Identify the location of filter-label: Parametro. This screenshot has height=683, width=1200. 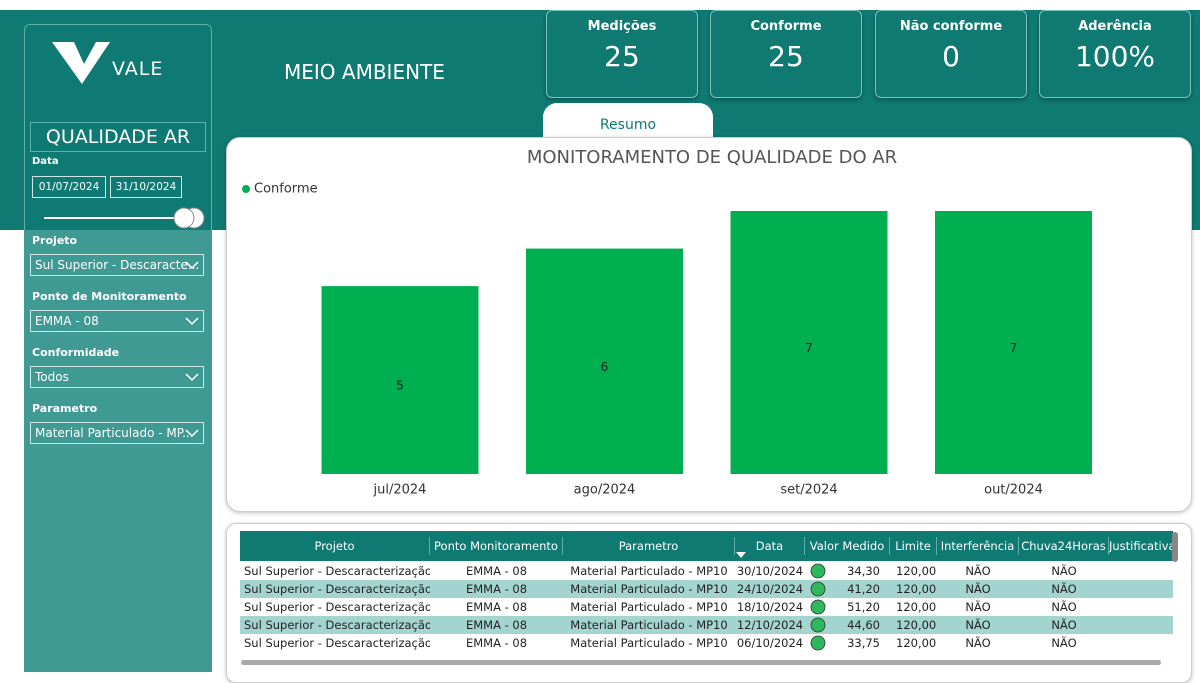
(65, 408).